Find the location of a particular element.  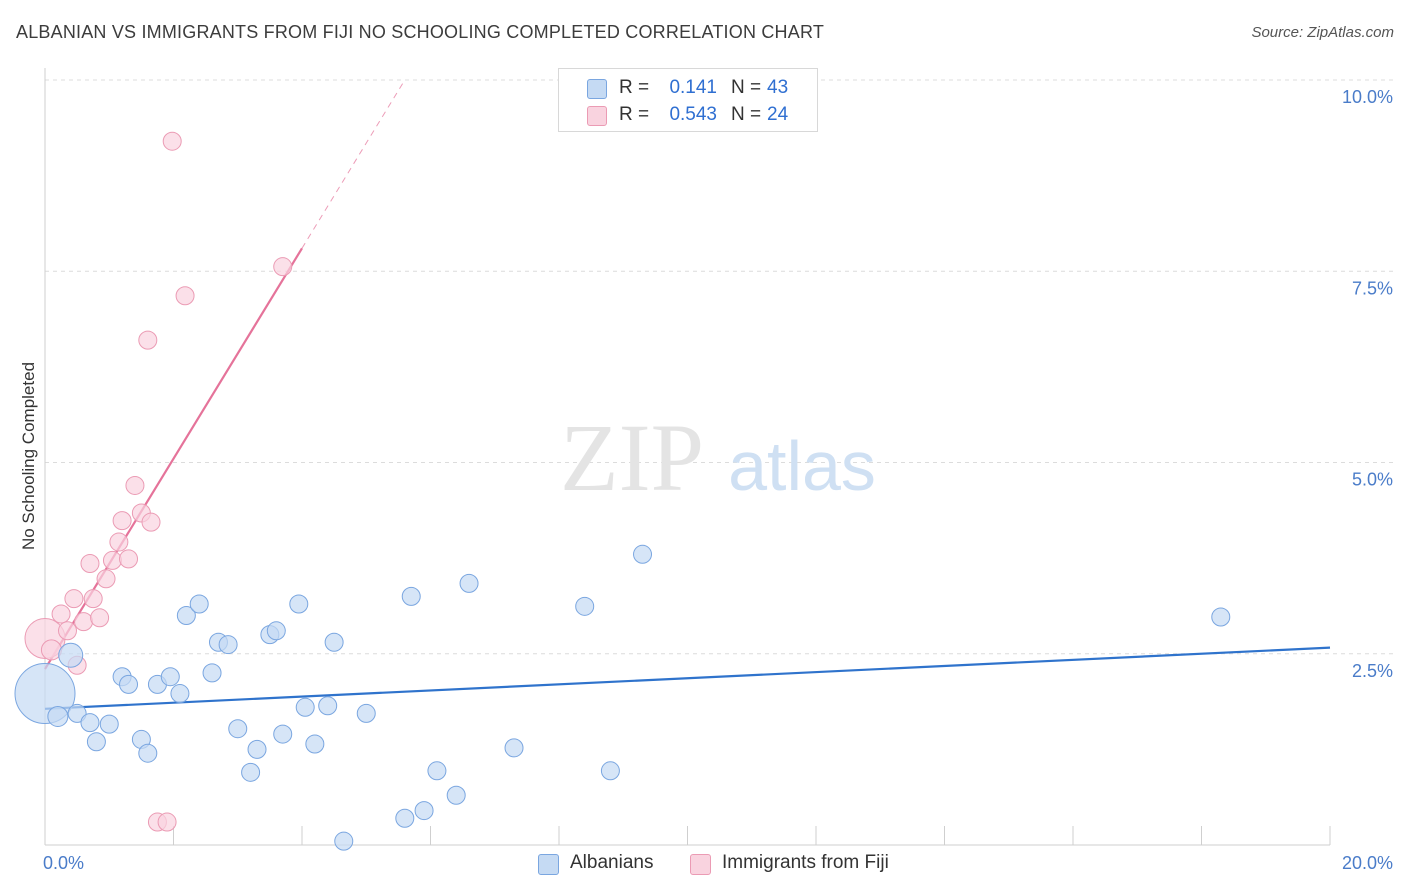

y-tick-label: 5.0% is located at coordinates (1372, 480).